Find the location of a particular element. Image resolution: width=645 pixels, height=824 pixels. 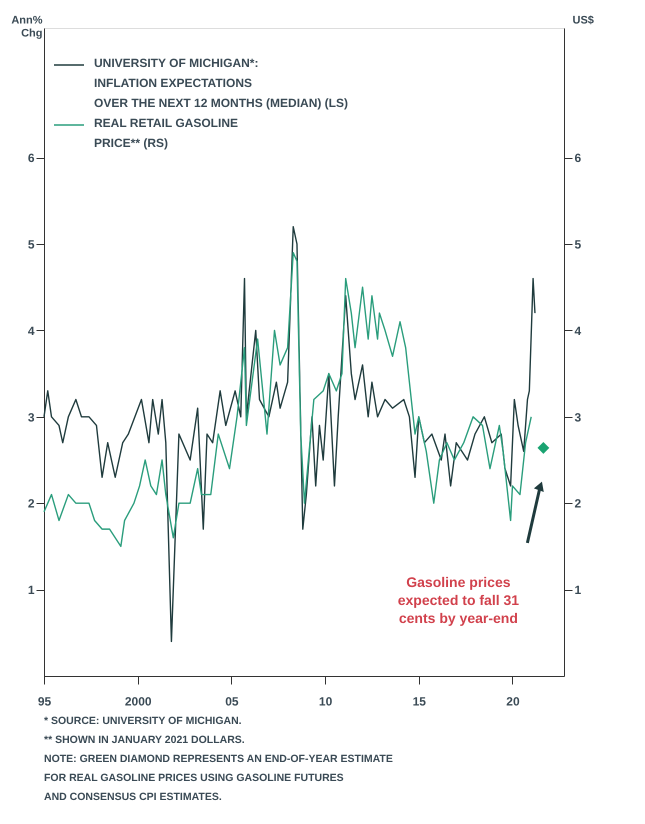

legend-label: REAL RETAIL GASOLINE PRICE** (RS) is located at coordinates (166, 133).